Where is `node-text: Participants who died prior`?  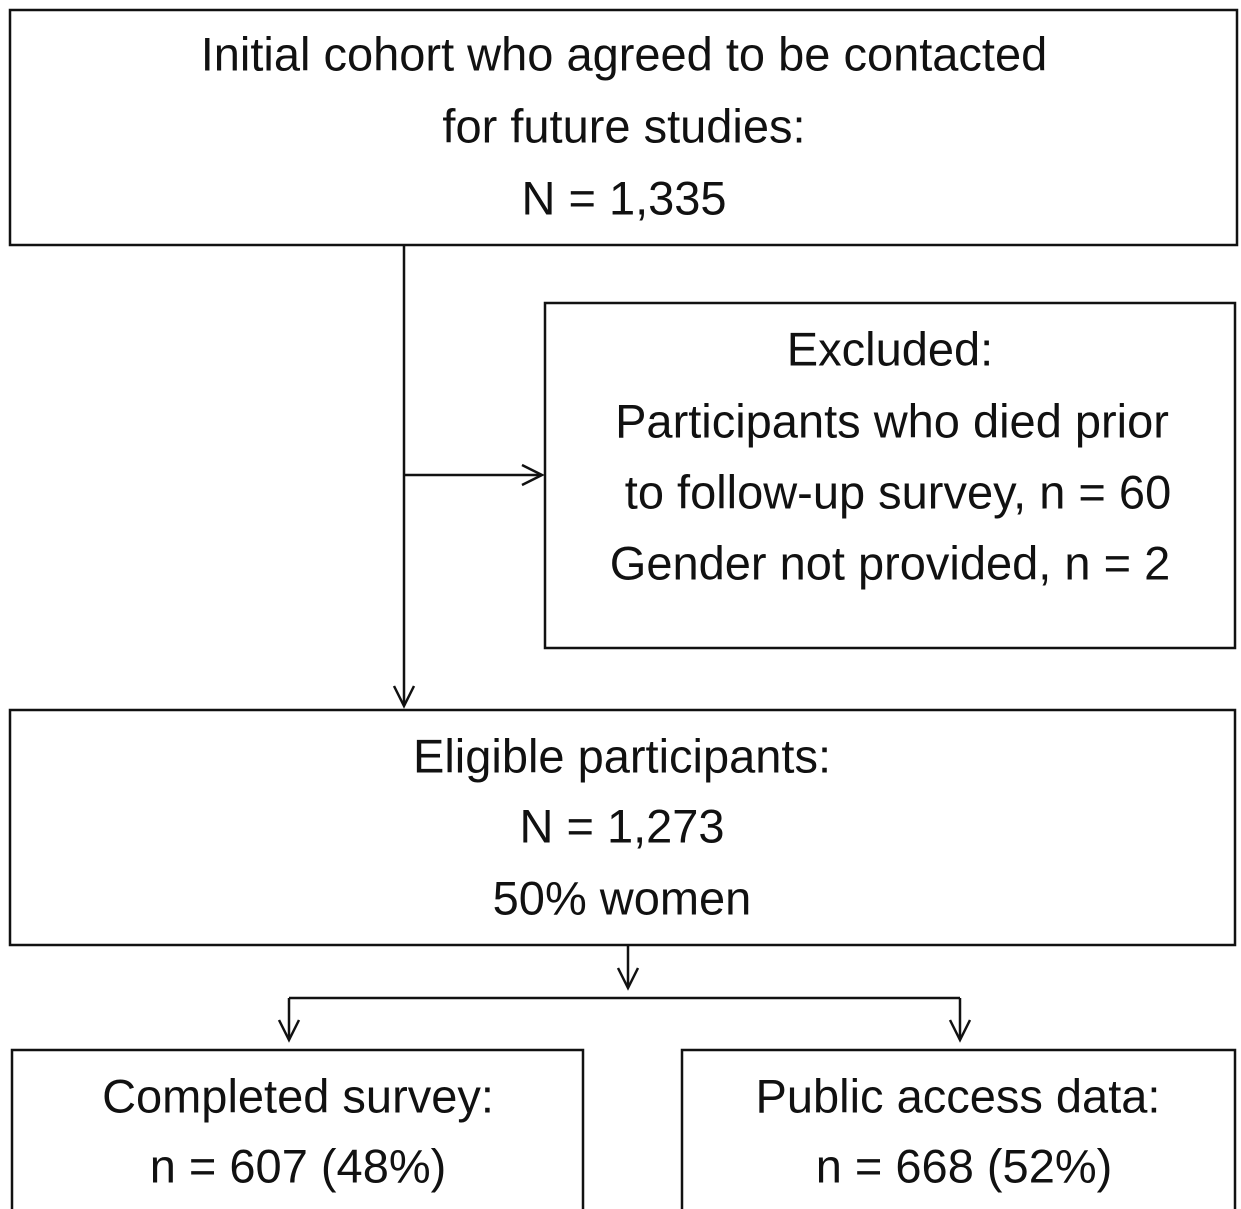 node-text: Participants who died prior is located at coordinates (892, 420).